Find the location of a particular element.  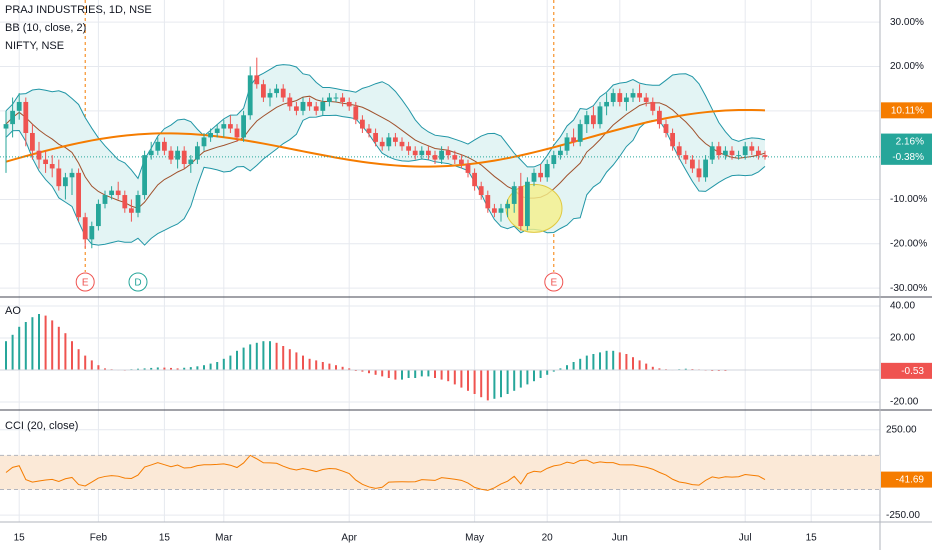

price-badge-bg is located at coordinates (906, 156).